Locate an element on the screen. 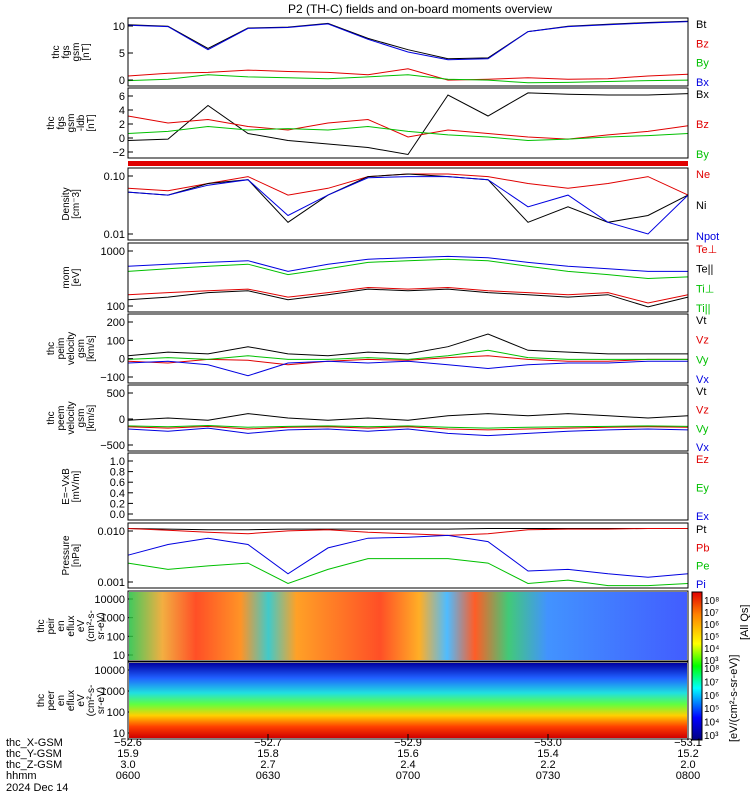  colorbar-tick-top: 10⁴ is located at coordinates (711, 649).